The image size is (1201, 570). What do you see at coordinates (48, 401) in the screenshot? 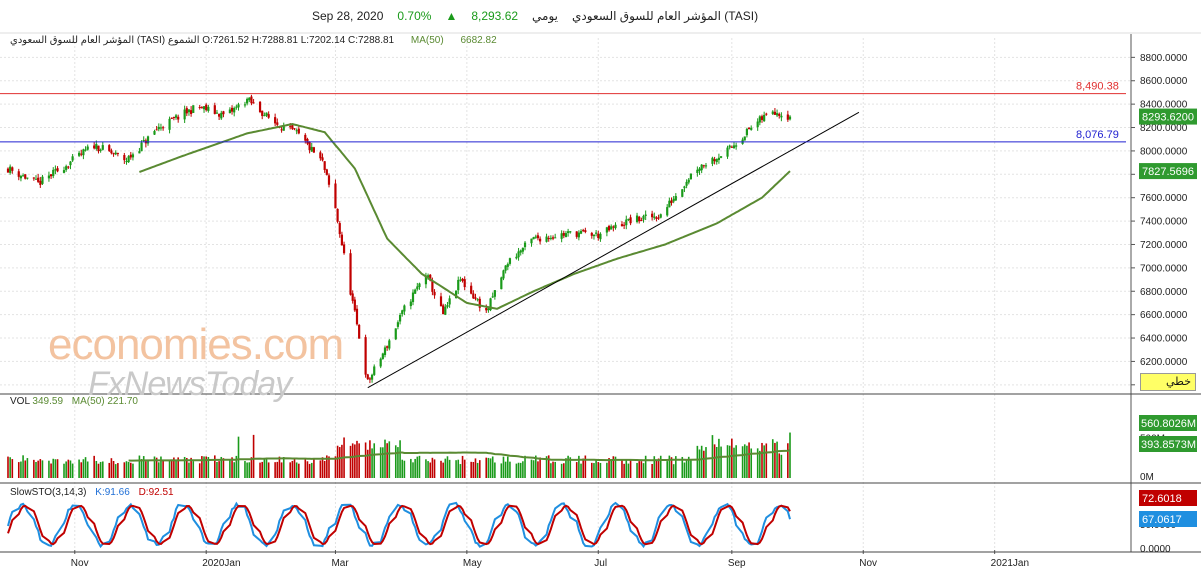
I see `volume-legend-value: 349.59` at bounding box center [48, 401].